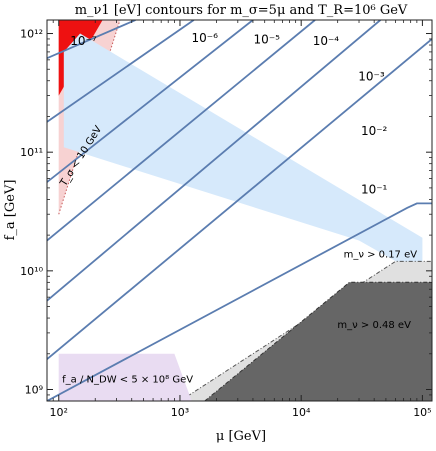 The height and width of the screenshot is (451, 436). Describe the element at coordinates (59, 412) in the screenshot. I see `x-tick-label: 10²` at that location.